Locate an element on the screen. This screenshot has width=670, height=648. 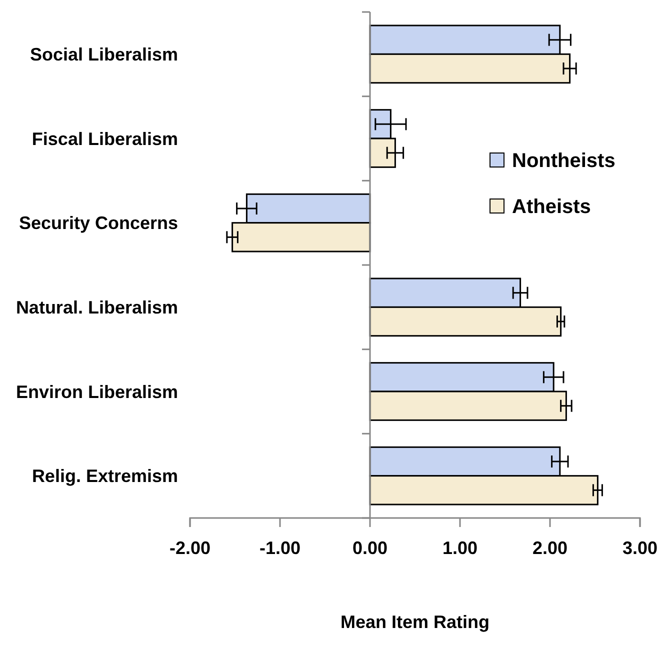
x-tick-label: -1.00 is located at coordinates (280, 548).